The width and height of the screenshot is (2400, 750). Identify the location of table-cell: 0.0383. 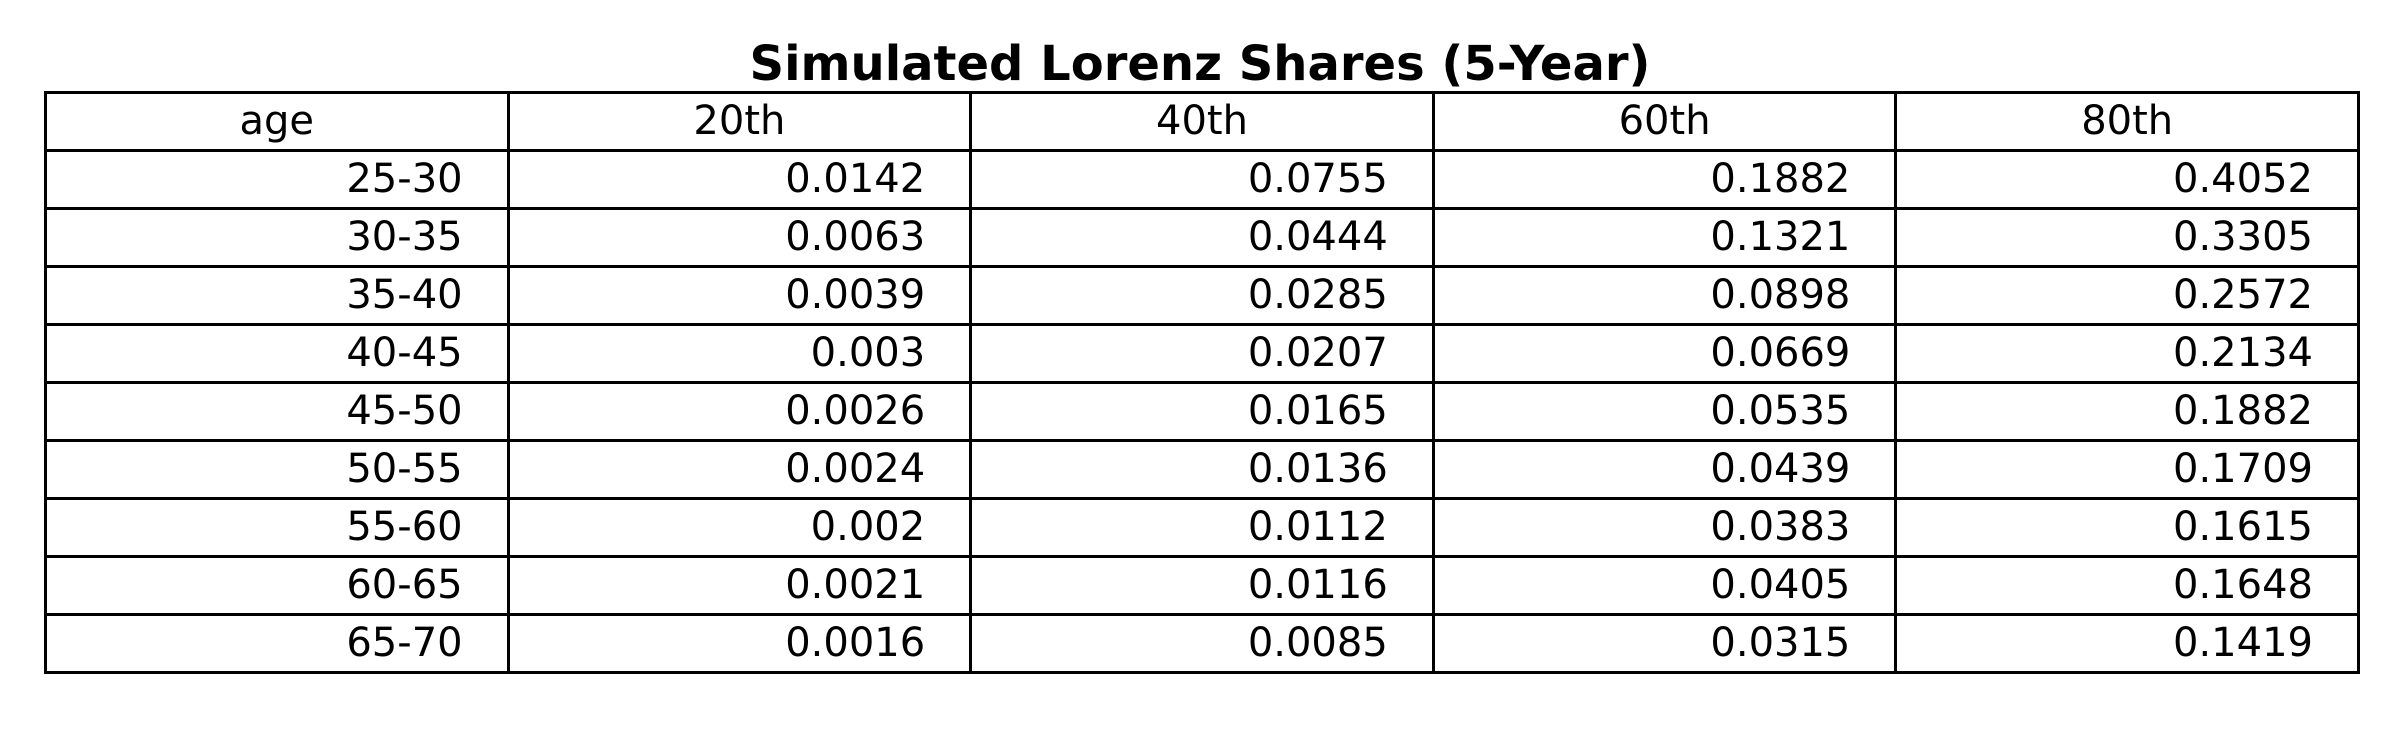
(1664, 527).